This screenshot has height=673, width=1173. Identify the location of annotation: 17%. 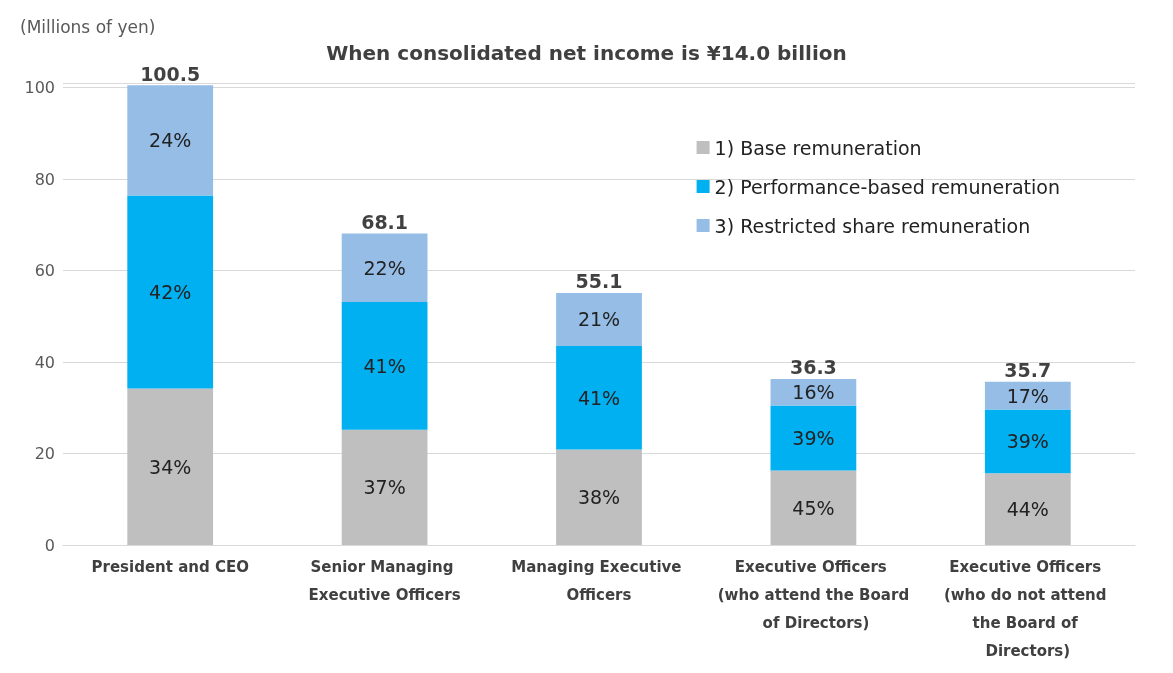
(1027, 395).